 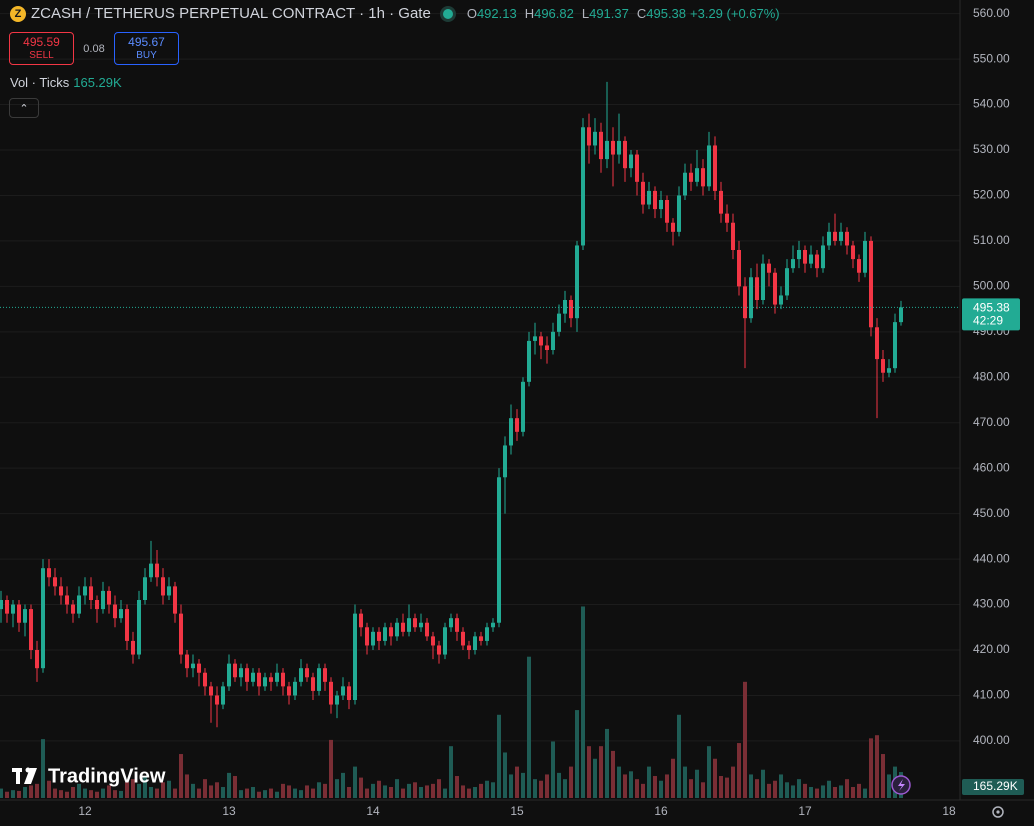 What do you see at coordinates (24, 108) in the screenshot?
I see `collapse-button: ⌃` at bounding box center [24, 108].